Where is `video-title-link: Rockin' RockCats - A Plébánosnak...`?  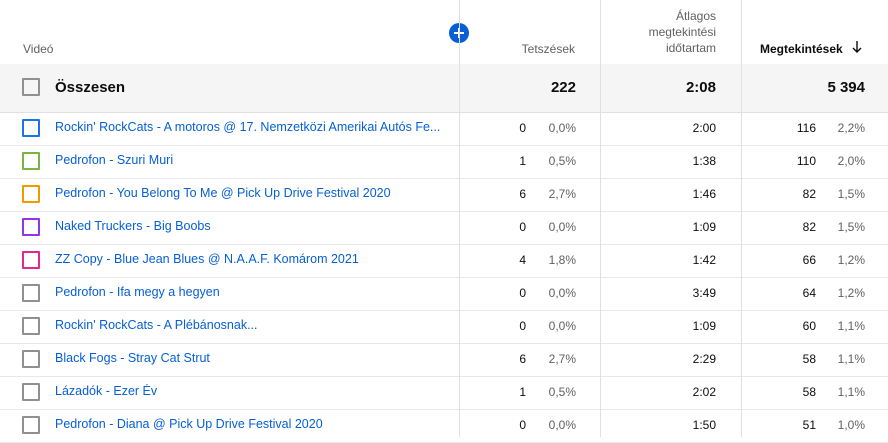 video-title-link: Rockin' RockCats - A Plébánosnak... is located at coordinates (156, 325).